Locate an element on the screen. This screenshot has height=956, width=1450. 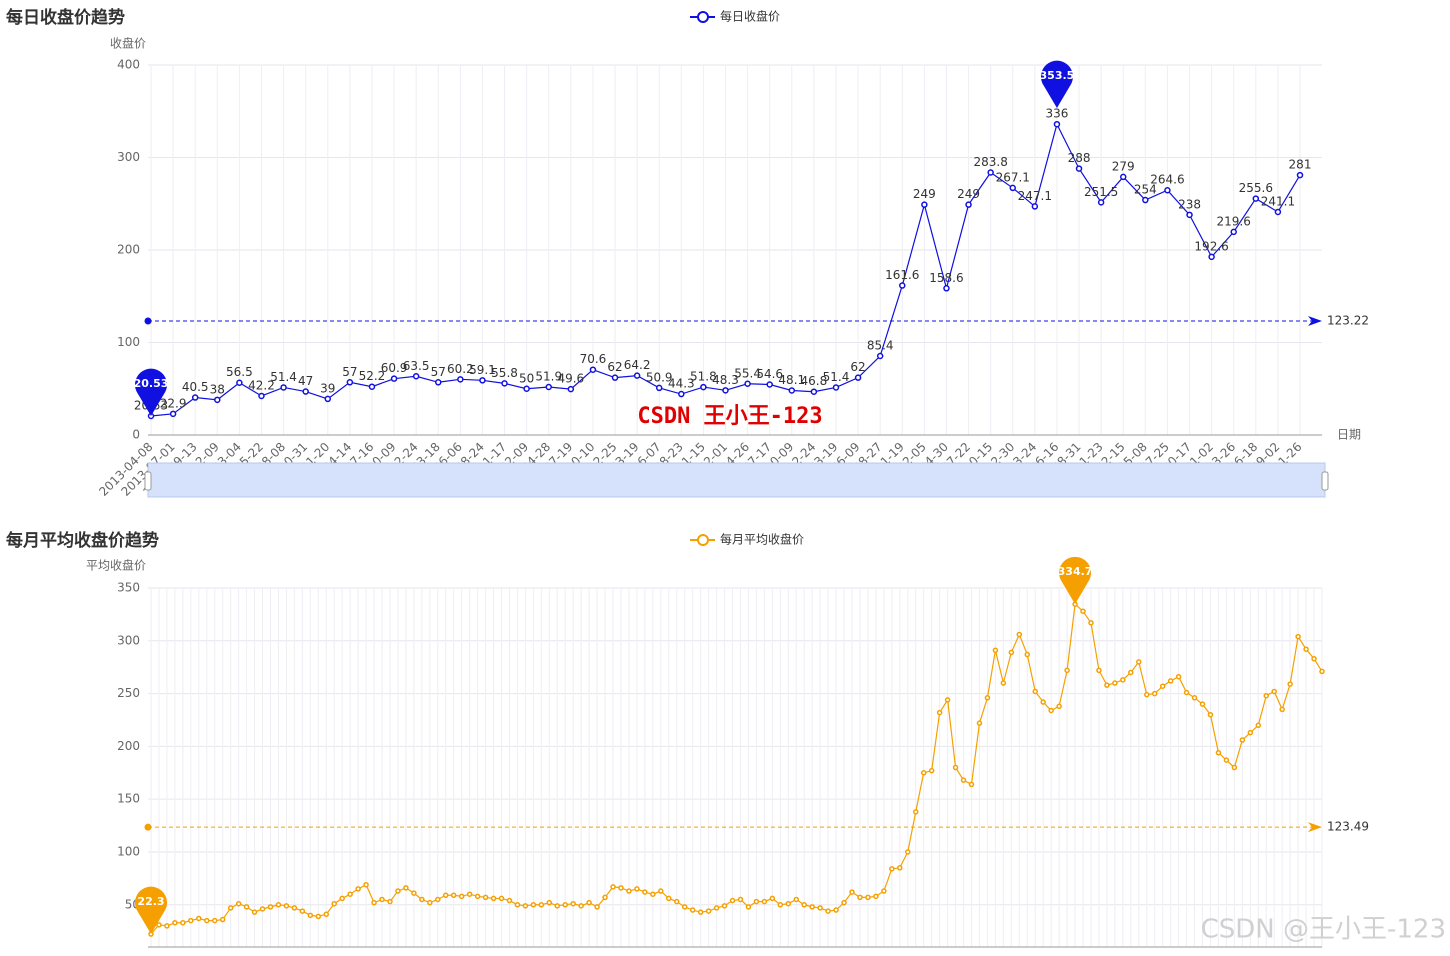
data-label: 55.8 is located at coordinates (504, 373).